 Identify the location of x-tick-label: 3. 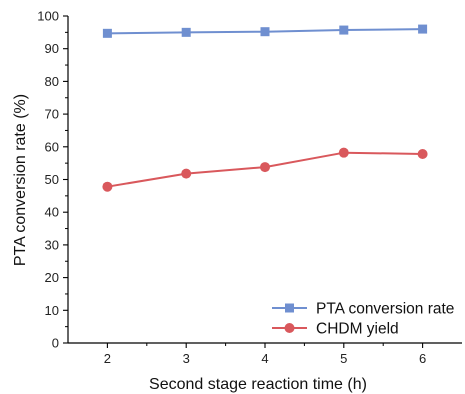
(186, 358).